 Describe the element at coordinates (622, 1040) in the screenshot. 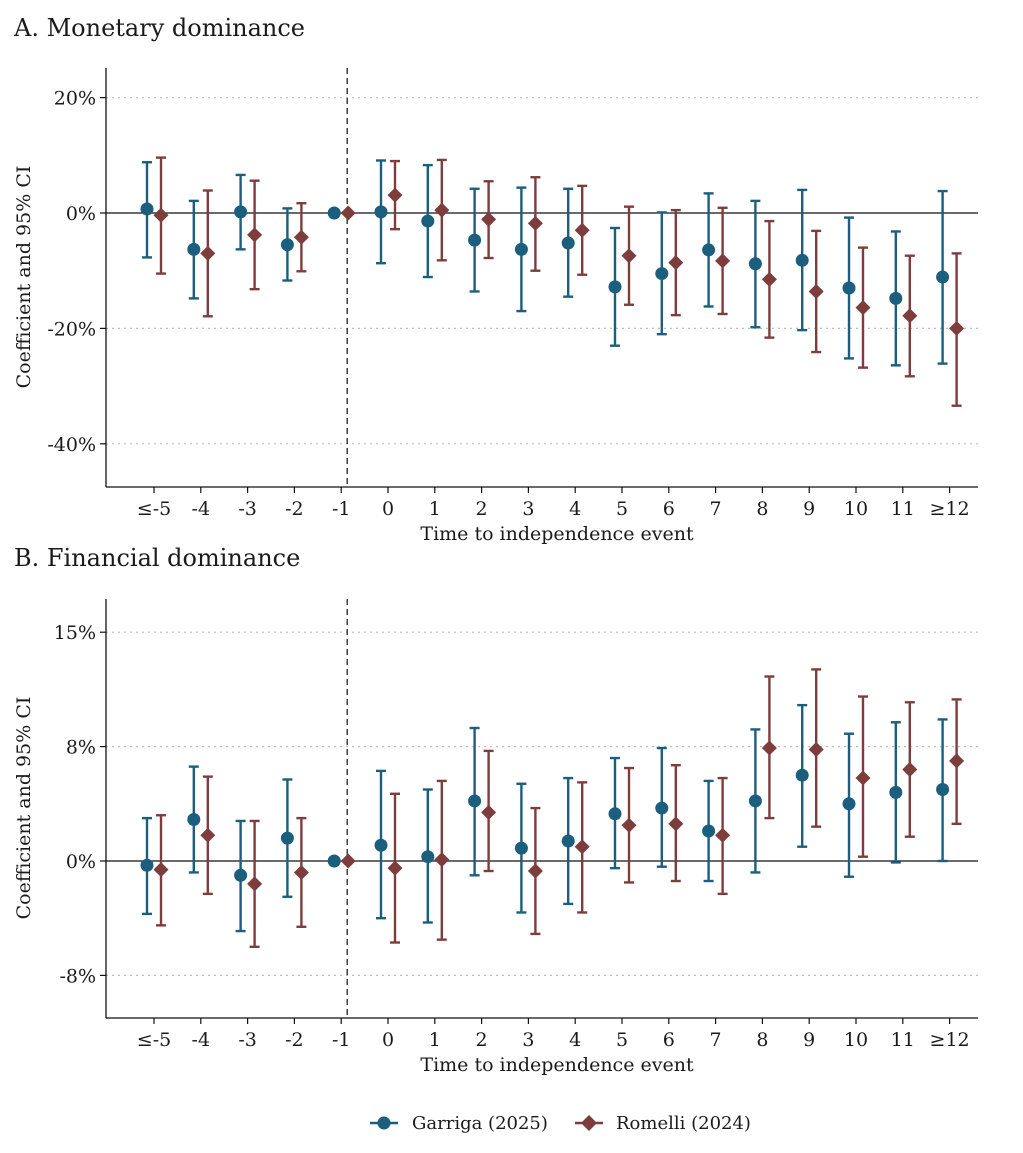

I see `x-tick-label: 5` at that location.